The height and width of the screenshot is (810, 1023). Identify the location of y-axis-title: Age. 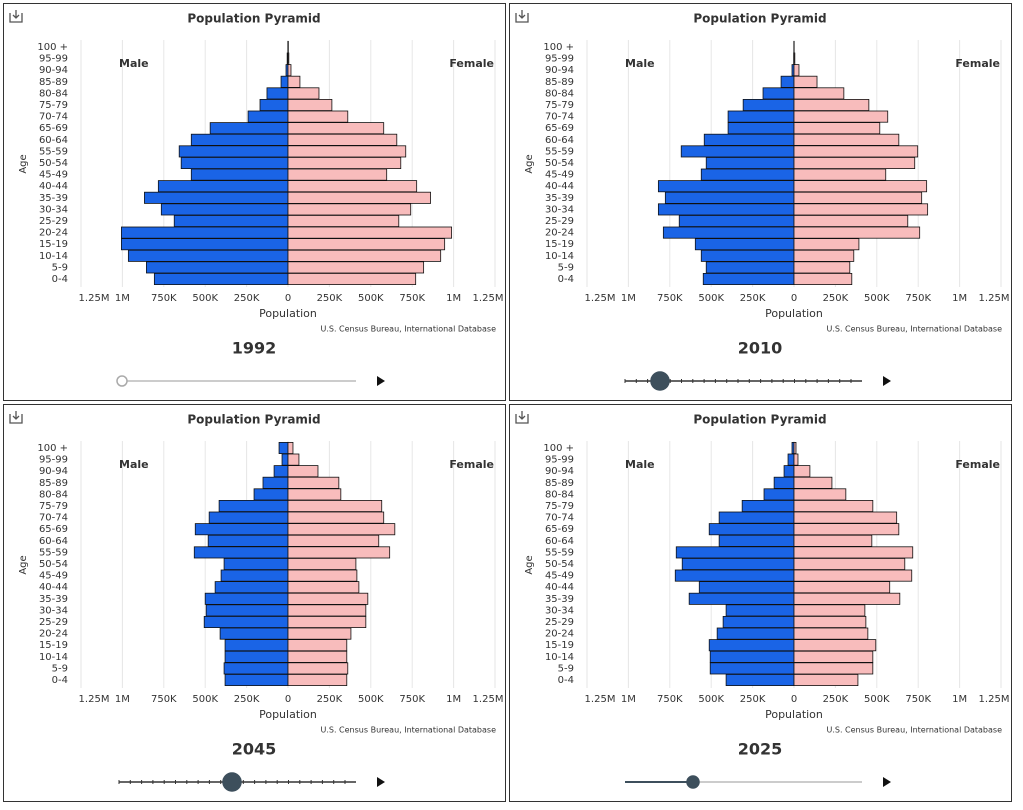
(23, 163).